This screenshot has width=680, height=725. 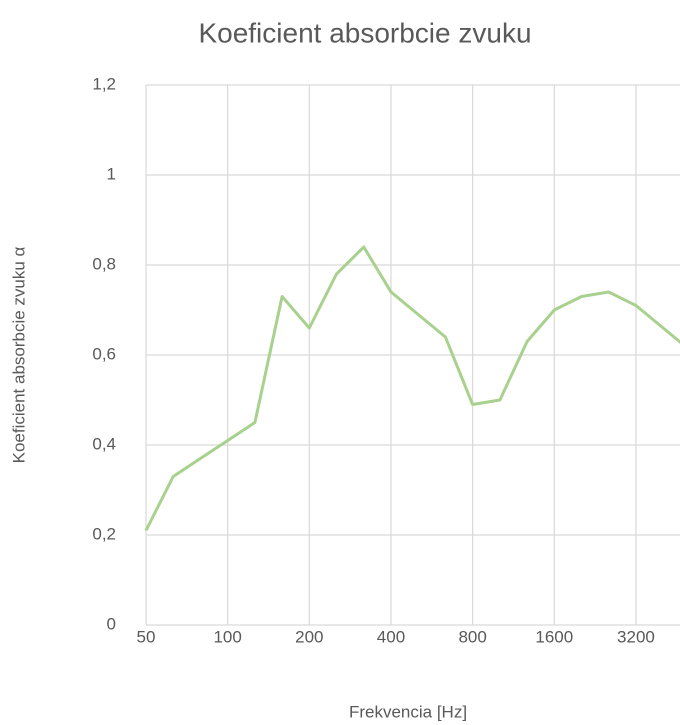 I want to click on x-tick-label: 400, so click(x=391, y=636).